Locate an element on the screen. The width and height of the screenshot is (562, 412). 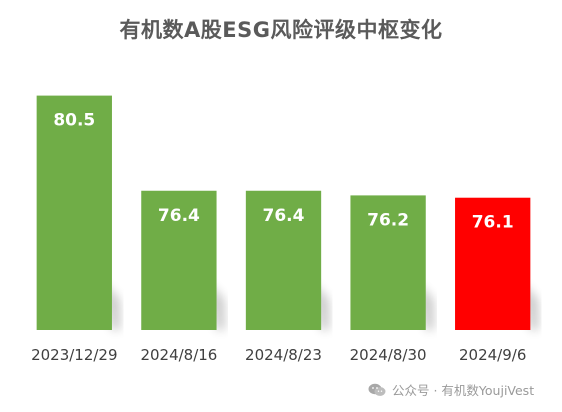
watermark: 公众号 · 有机数YoujiVest is located at coordinates (451, 389).